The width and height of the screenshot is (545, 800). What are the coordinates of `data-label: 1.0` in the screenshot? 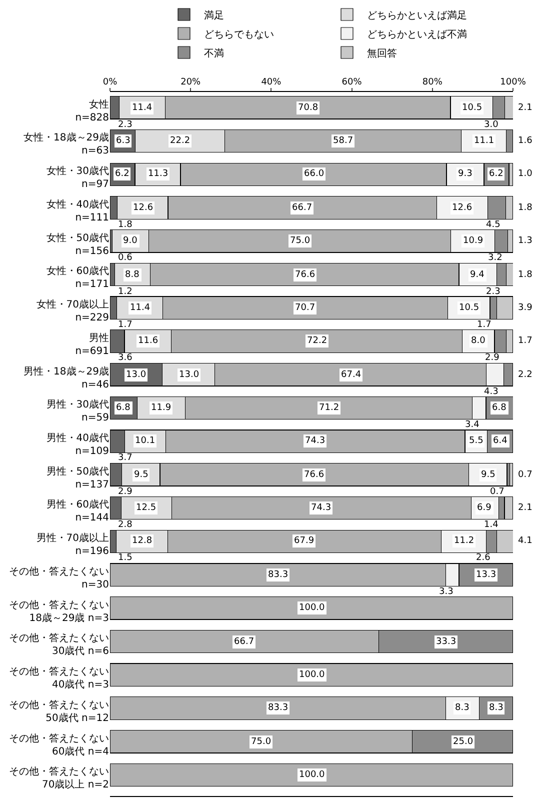 It's located at (525, 174).